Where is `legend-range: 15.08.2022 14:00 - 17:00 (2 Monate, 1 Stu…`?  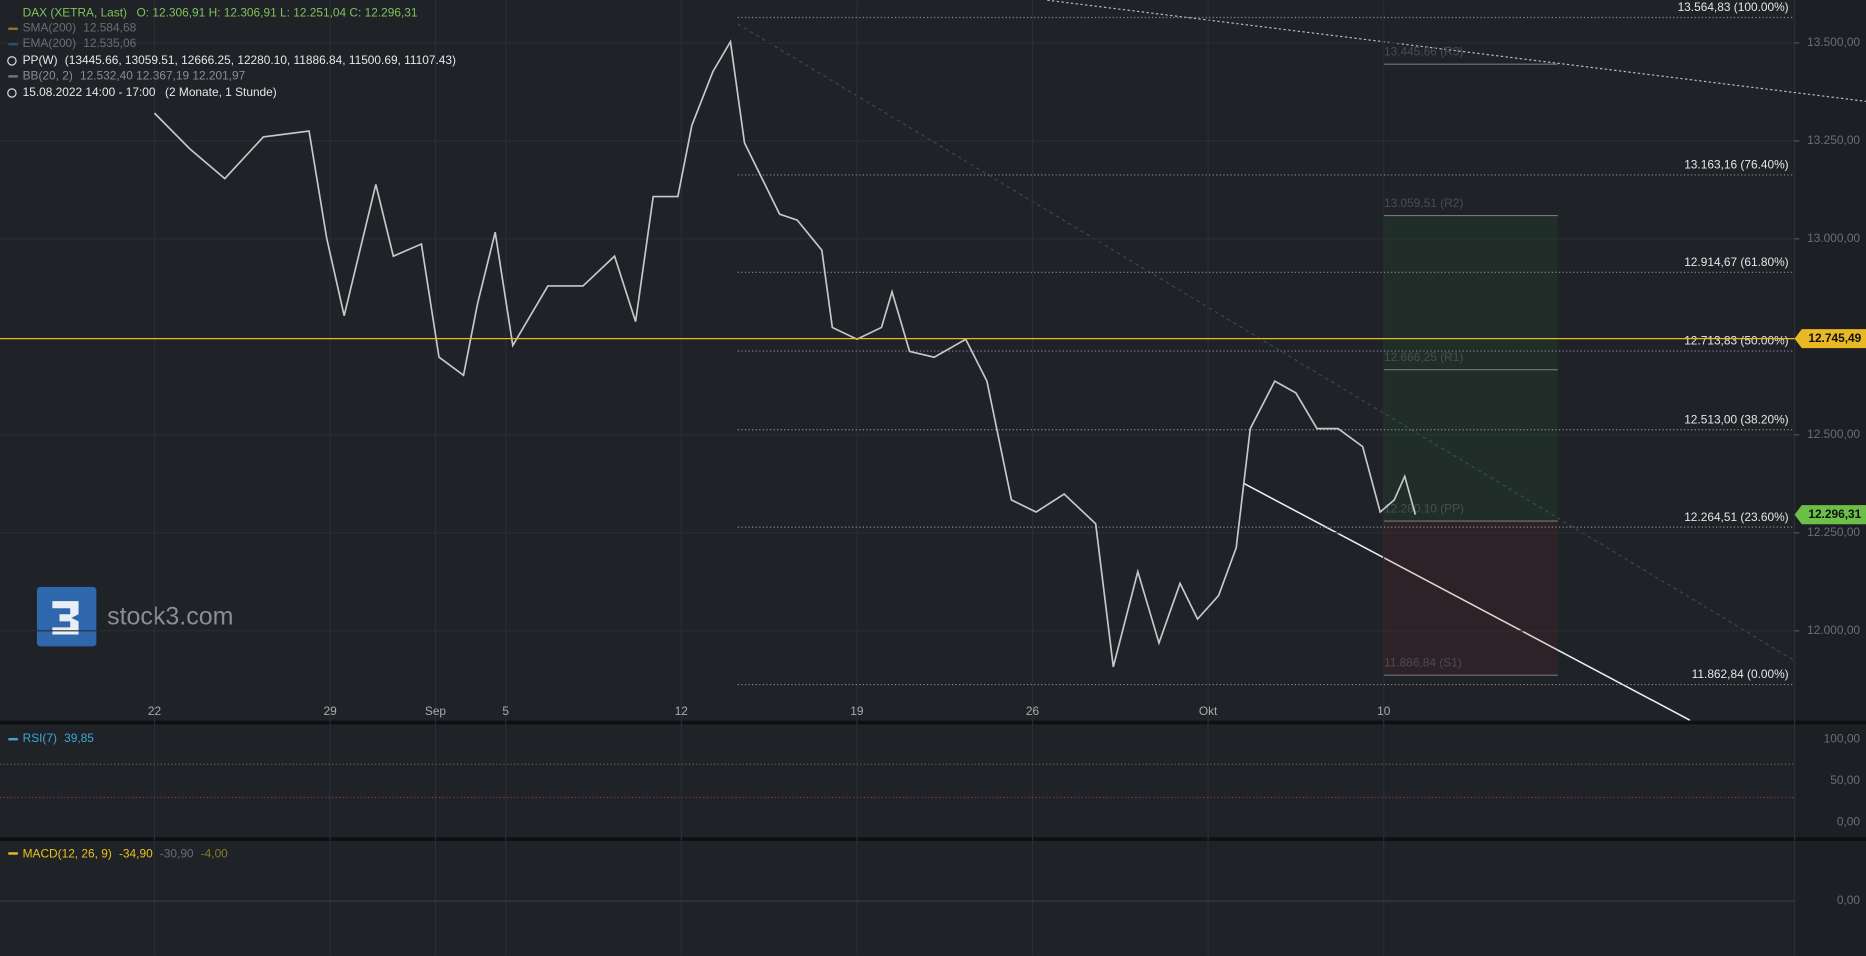
legend-range: 15.08.2022 14:00 - 17:00 (2 Monate, 1 Stu… is located at coordinates (150, 92).